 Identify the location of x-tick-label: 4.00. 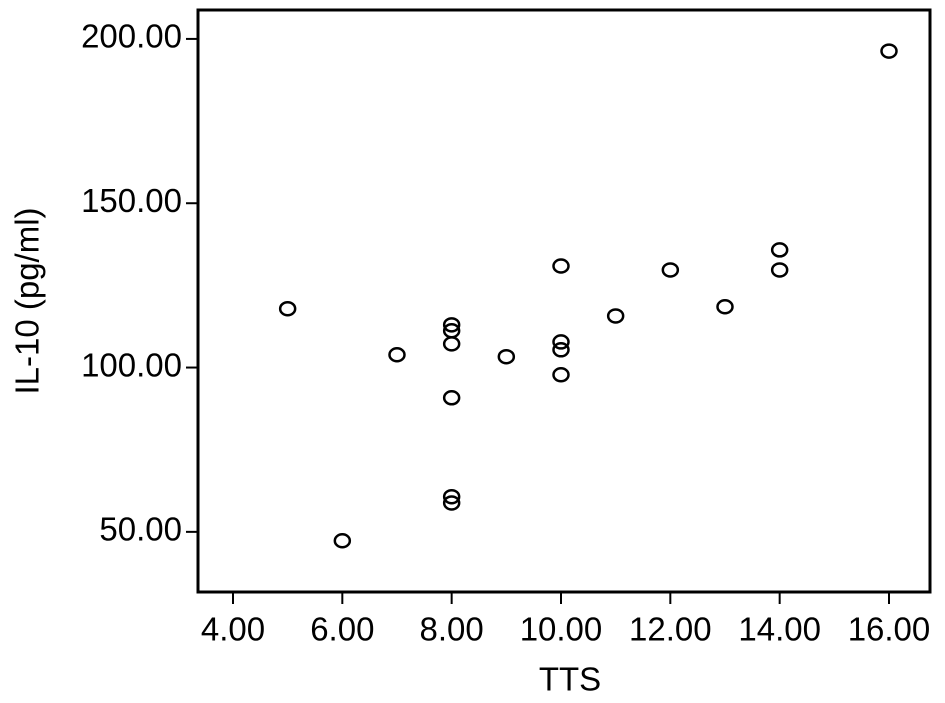
(233, 629).